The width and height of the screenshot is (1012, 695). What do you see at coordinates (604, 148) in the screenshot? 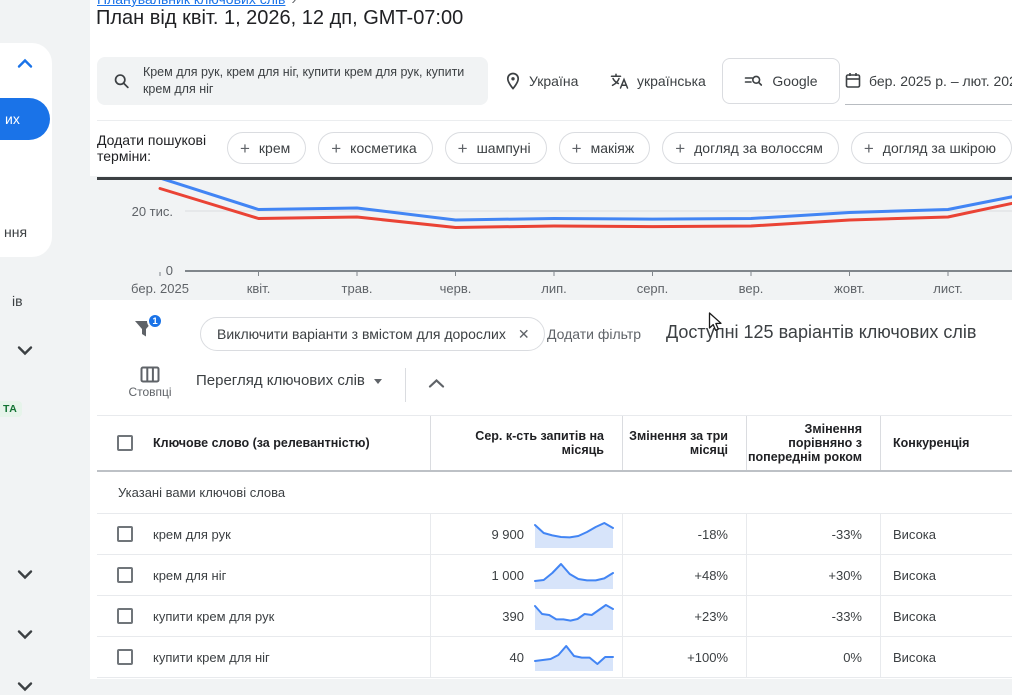
I see `term-chip: + макіяж` at bounding box center [604, 148].